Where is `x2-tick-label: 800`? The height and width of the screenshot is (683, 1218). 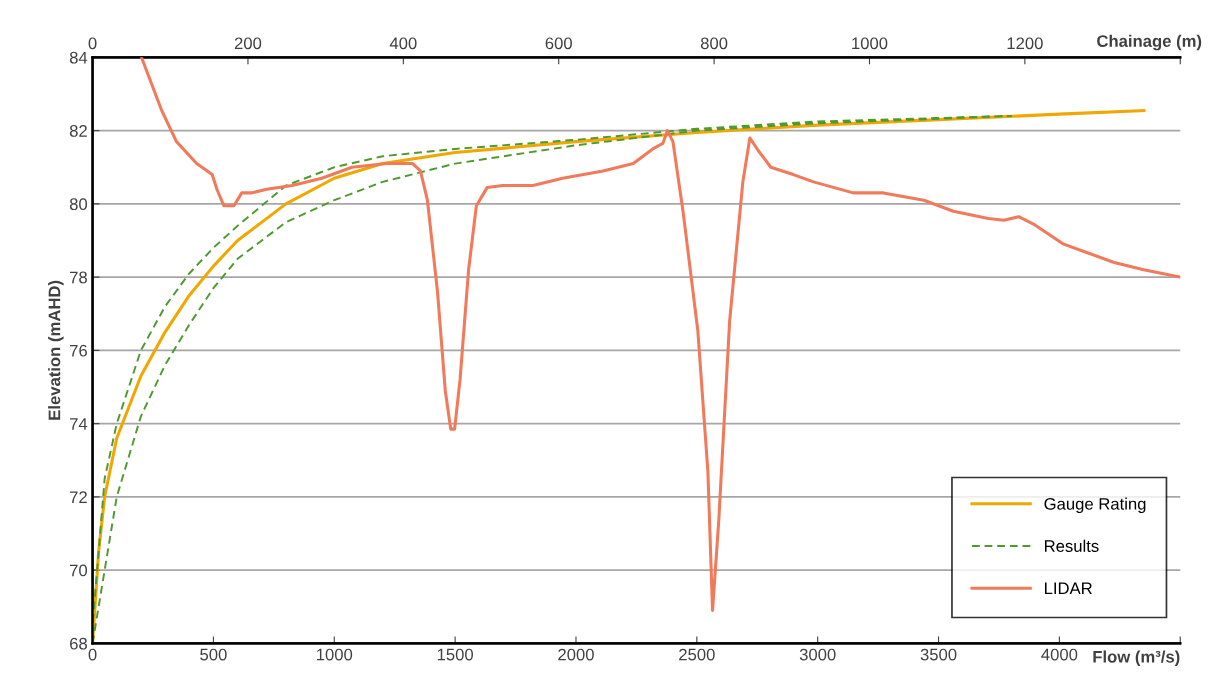 x2-tick-label: 800 is located at coordinates (714, 43).